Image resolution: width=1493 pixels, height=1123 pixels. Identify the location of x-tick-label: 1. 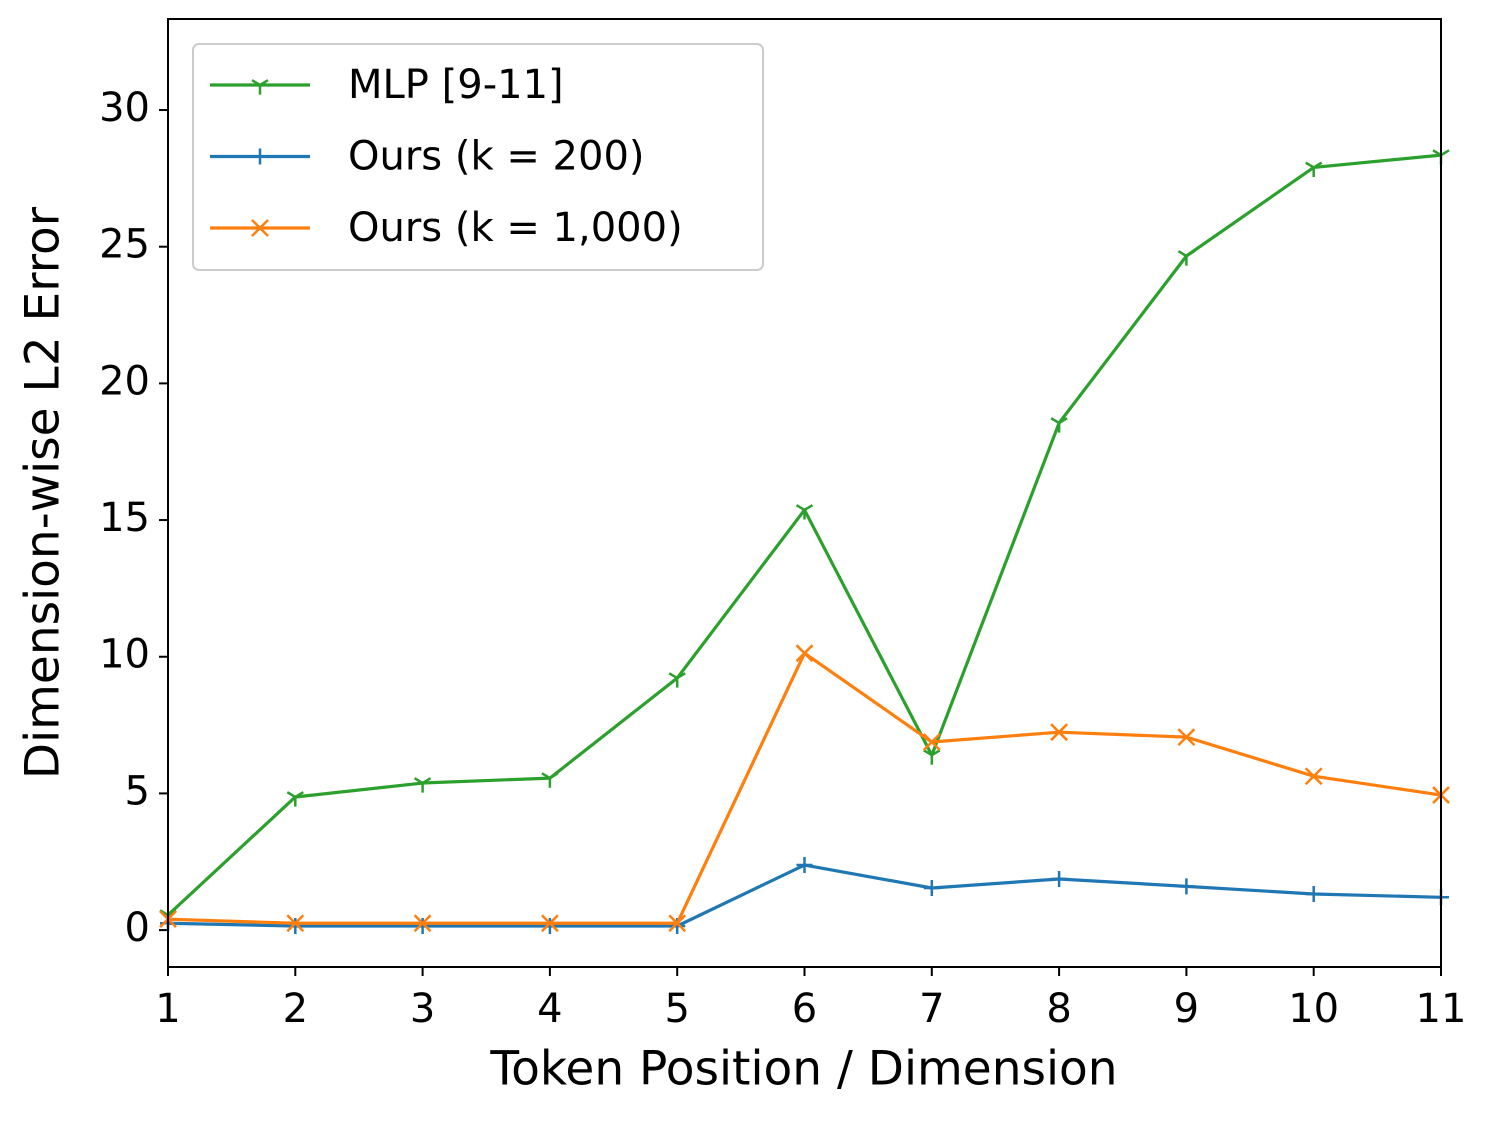
(167, 1009).